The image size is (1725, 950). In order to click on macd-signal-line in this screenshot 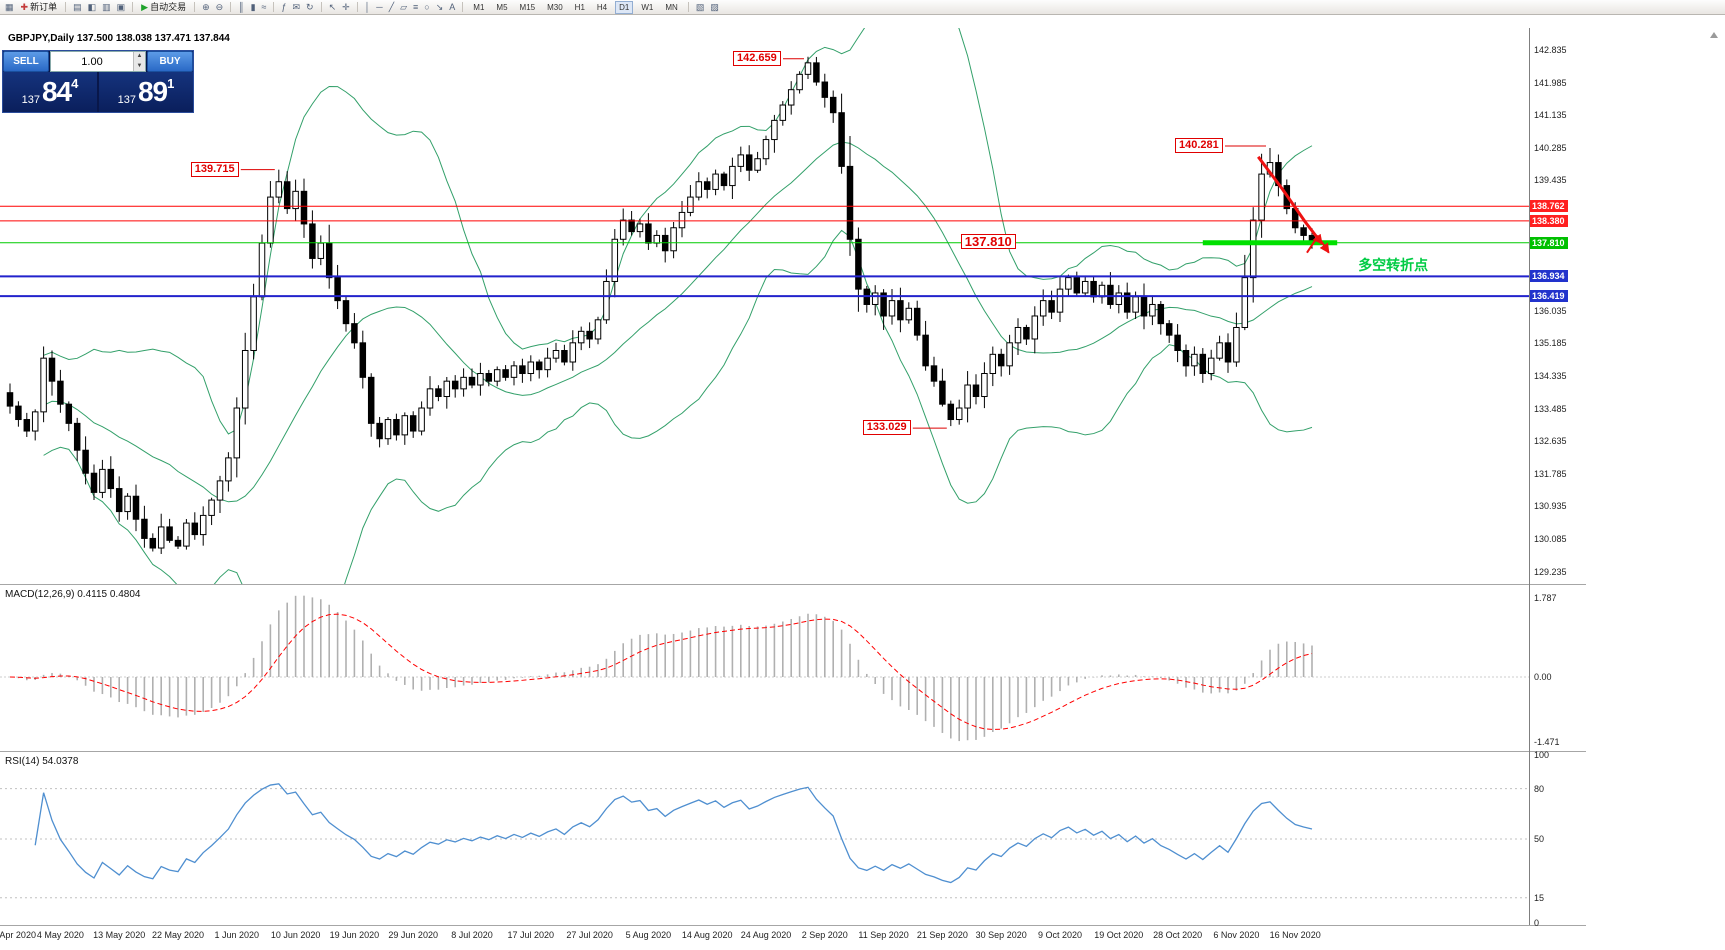, I will do `click(661, 671)`.